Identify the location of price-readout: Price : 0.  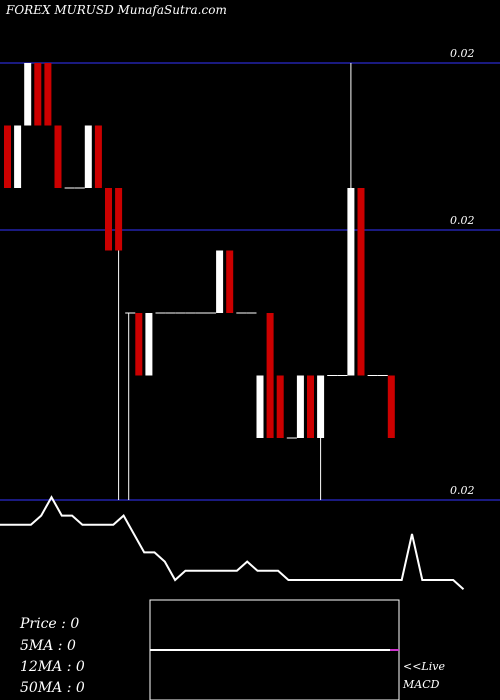
(49, 624).